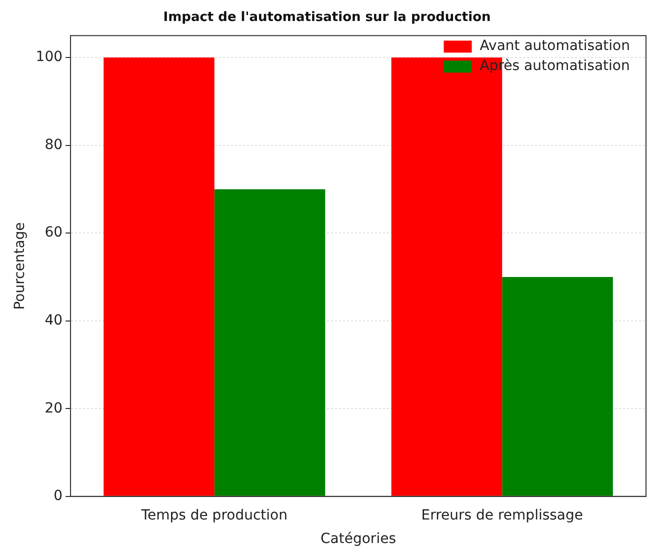 Image resolution: width=656 pixels, height=556 pixels. I want to click on y-axis-title: Pourcentage, so click(20, 266).